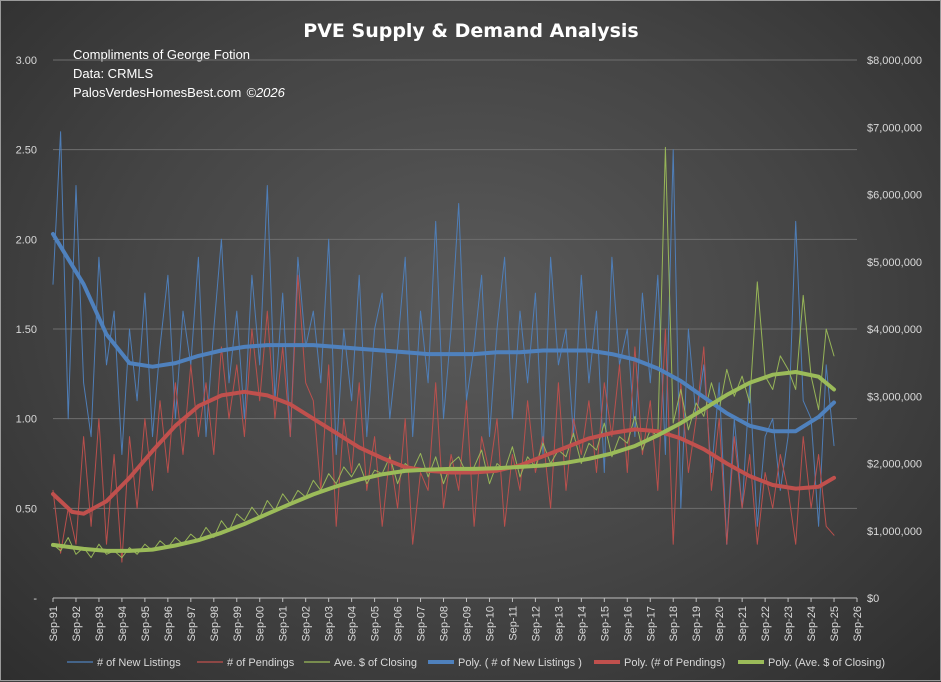 The height and width of the screenshot is (682, 941). I want to click on x-tick-label: Sep-20, so click(720, 623).